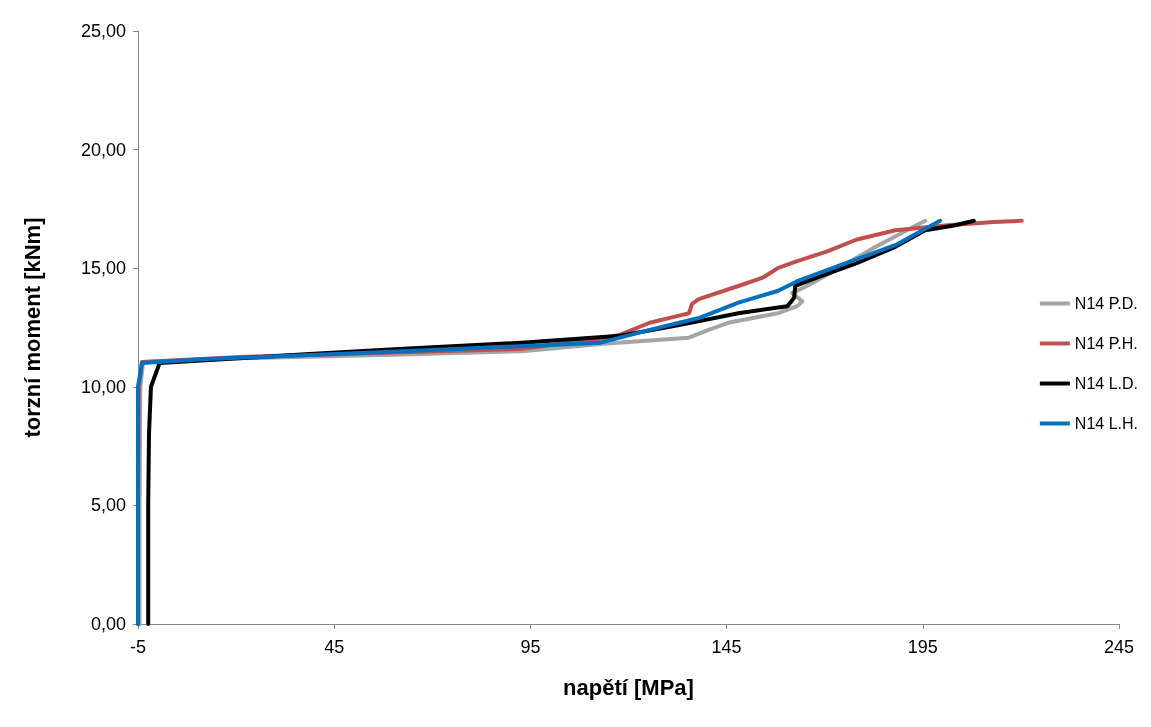 The height and width of the screenshot is (727, 1151). What do you see at coordinates (628, 687) in the screenshot?
I see `x-axis-title: napětí [MPa]` at bounding box center [628, 687].